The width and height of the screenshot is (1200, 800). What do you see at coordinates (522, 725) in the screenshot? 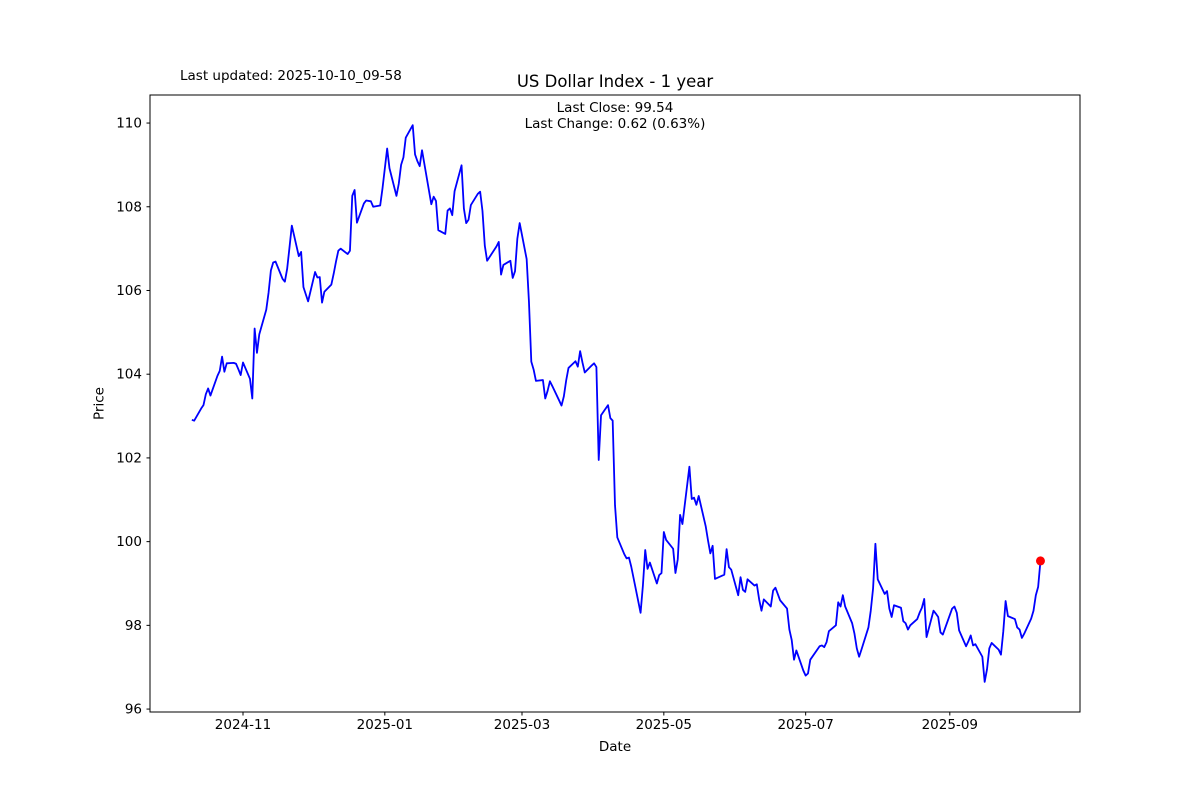
I see `x-tick-label: 2025-03` at bounding box center [522, 725].